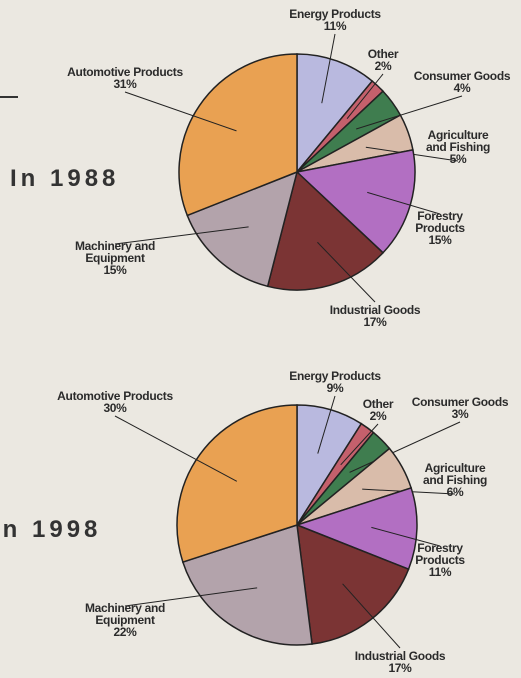  Describe the element at coordinates (51, 529) in the screenshot. I see `pie-title: In 1998` at that location.